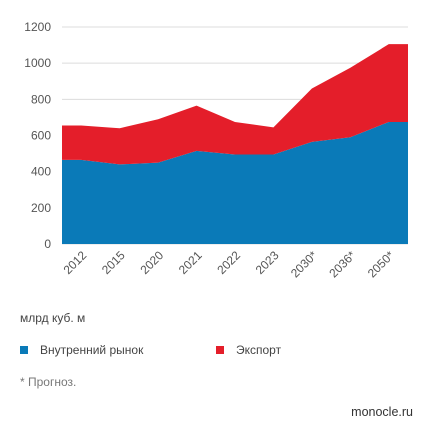 The width and height of the screenshot is (433, 439). I want to click on source-label: monocle.ru, so click(382, 412).